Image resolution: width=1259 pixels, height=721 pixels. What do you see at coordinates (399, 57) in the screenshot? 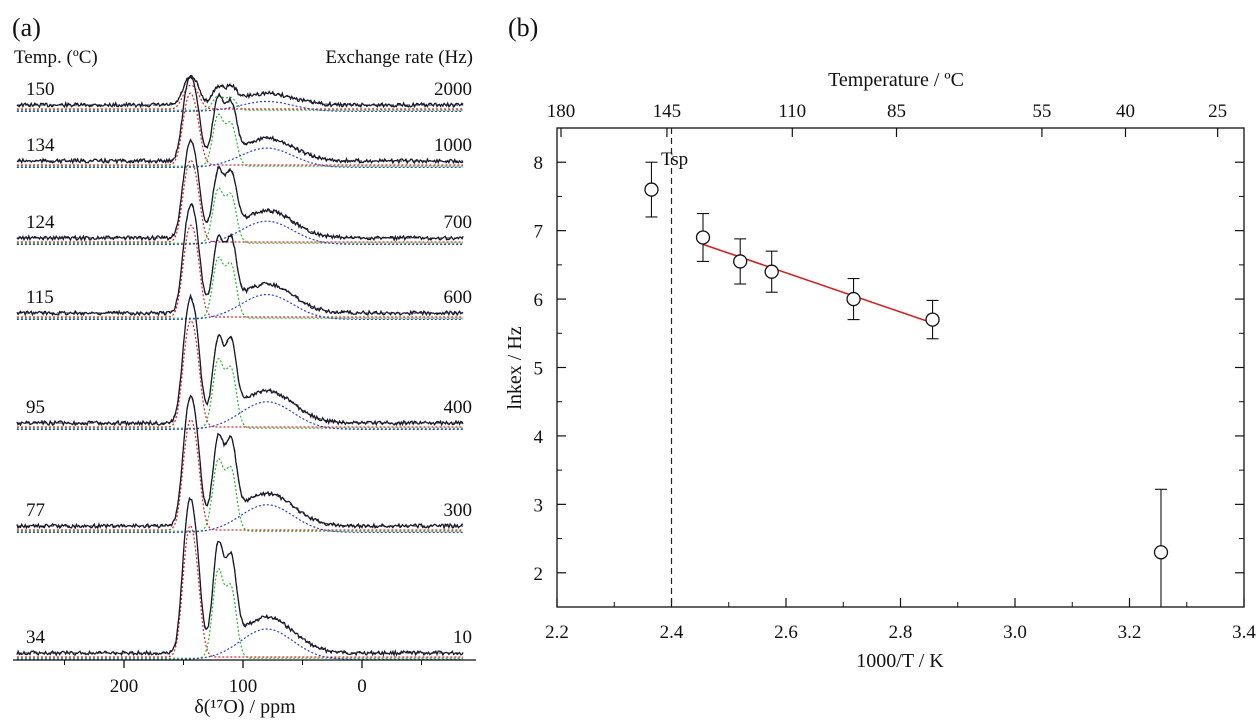
I see `rate-header: Exchange rate (Hz)` at bounding box center [399, 57].